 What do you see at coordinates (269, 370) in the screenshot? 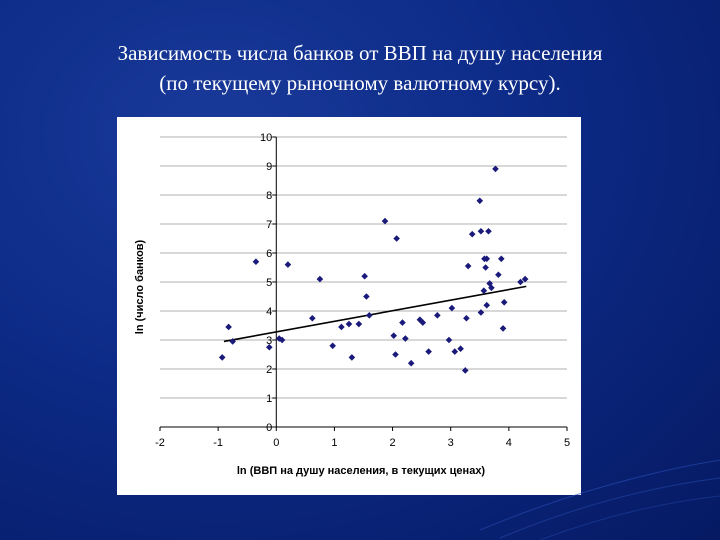
I see `y-tick-label: 2` at bounding box center [269, 370].